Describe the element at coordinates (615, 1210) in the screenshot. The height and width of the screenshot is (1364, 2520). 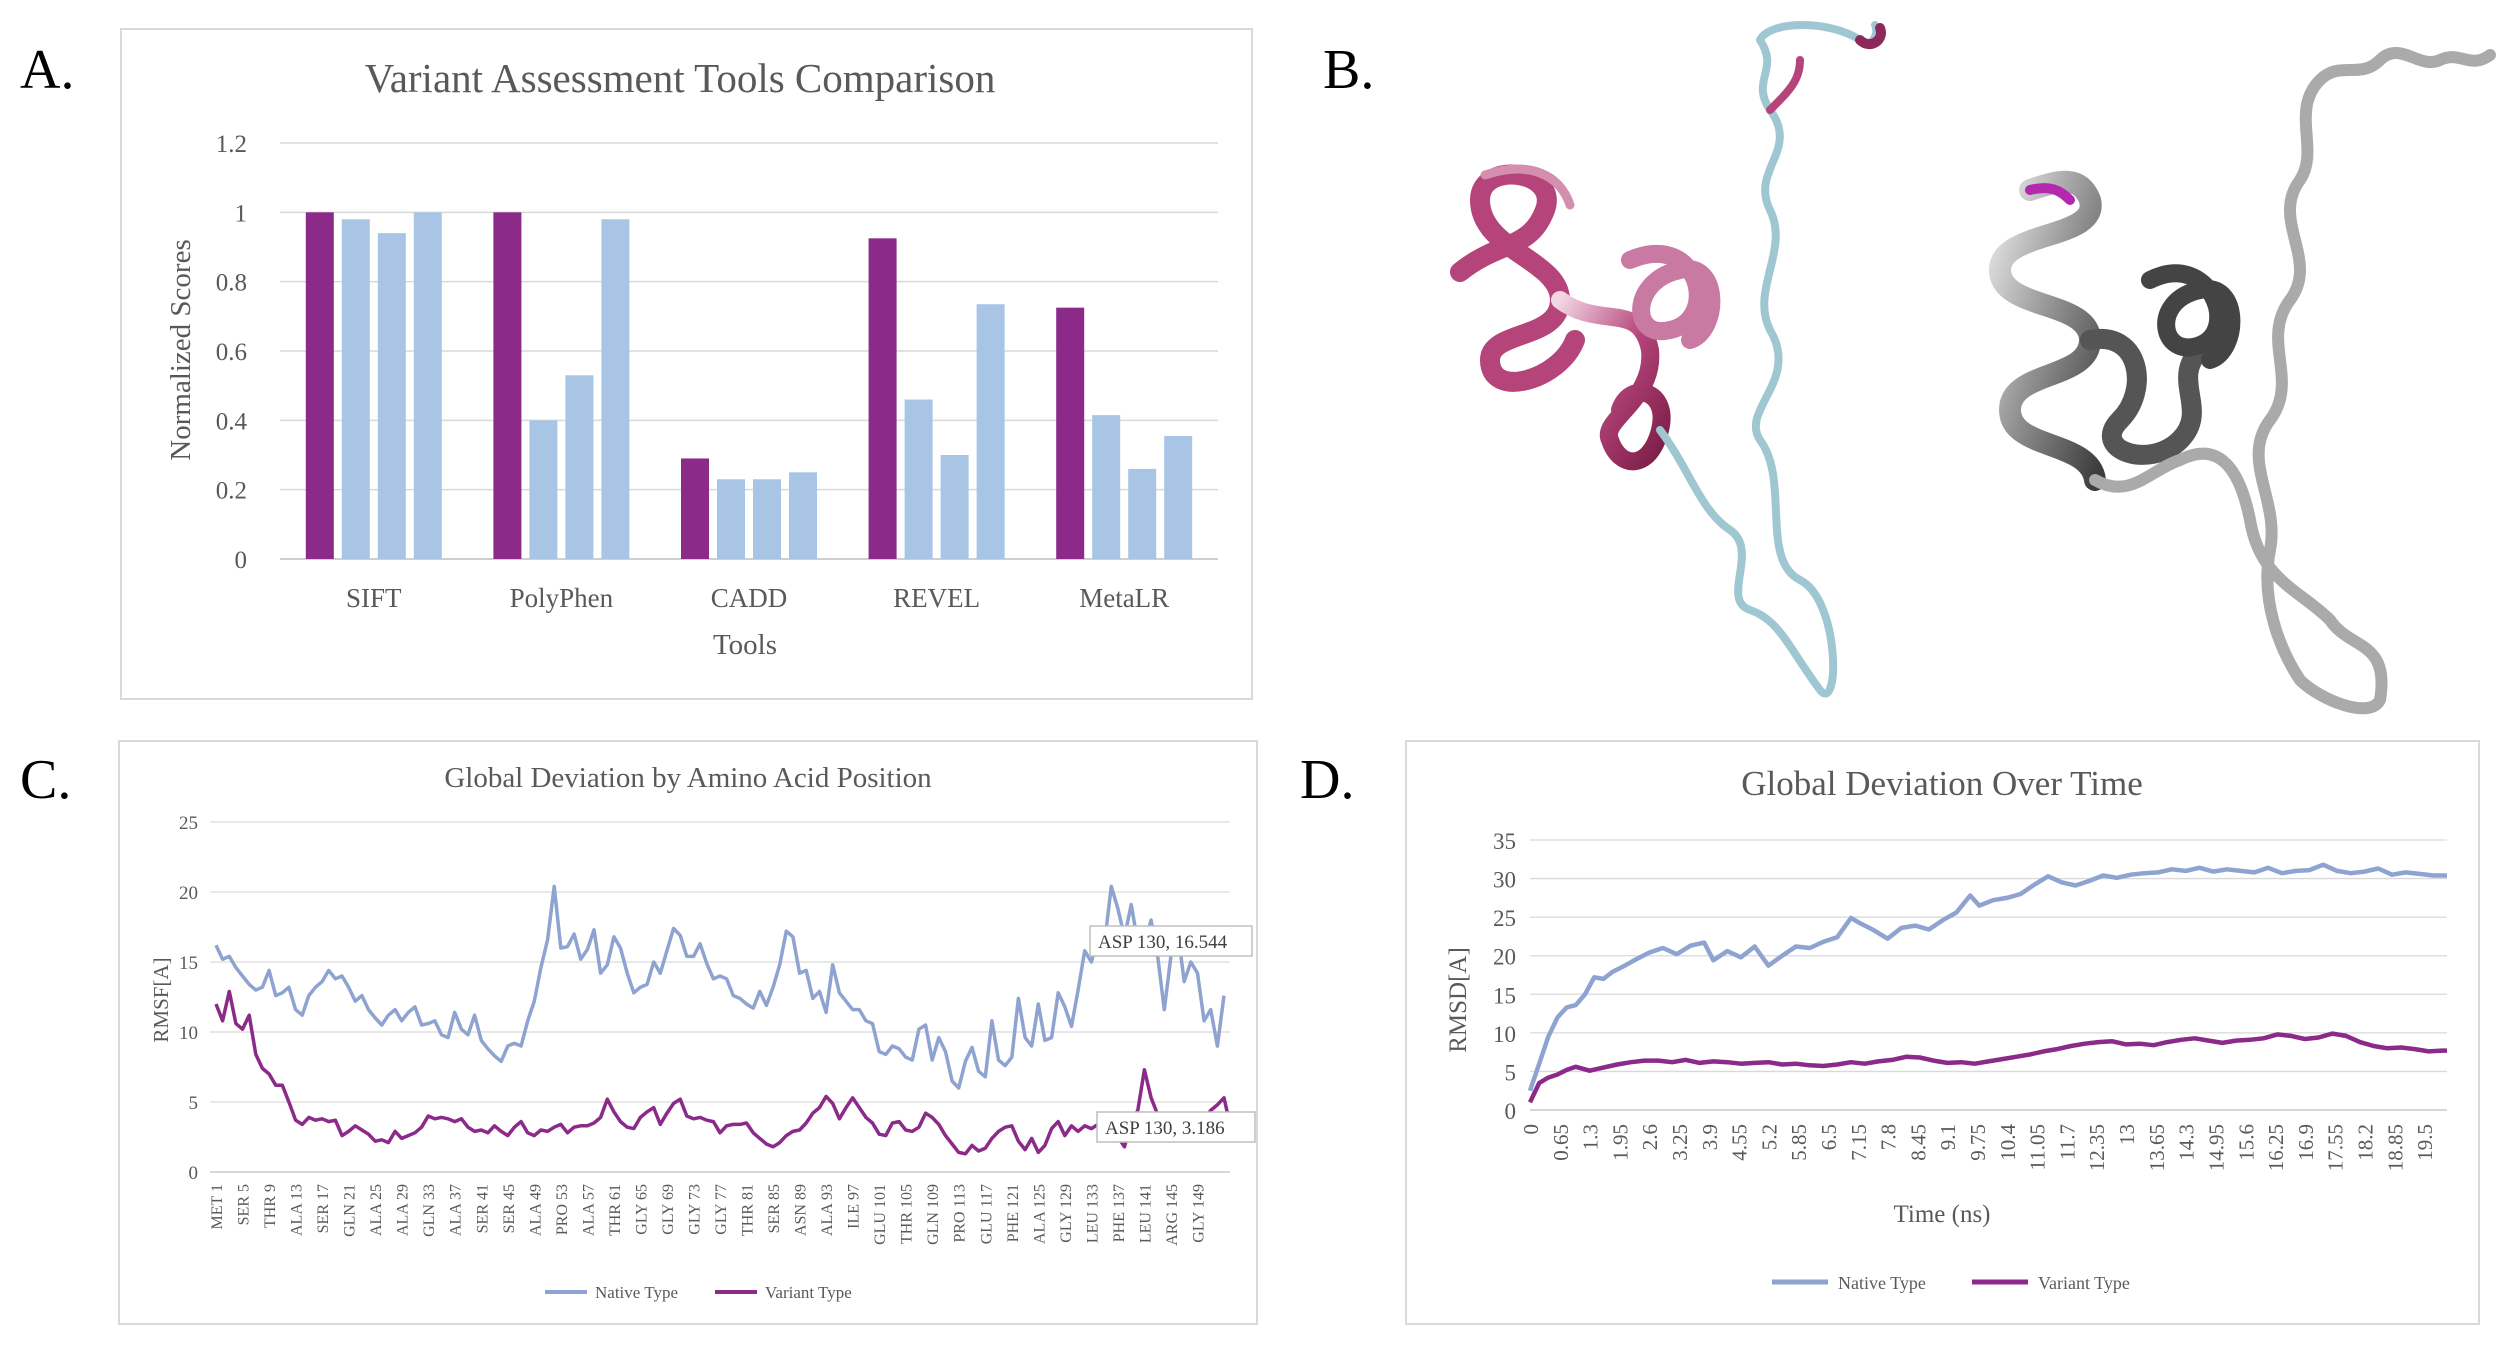
I see `rmsf-x-tick-label: THR 61` at that location.